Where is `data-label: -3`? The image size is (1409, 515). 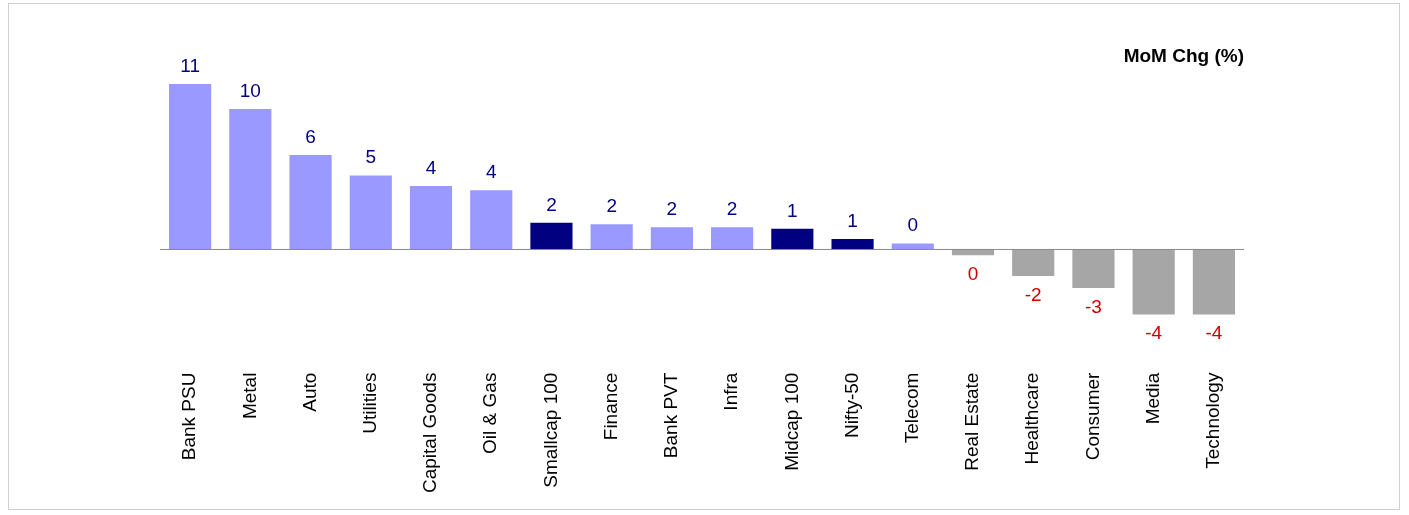 data-label: -3 is located at coordinates (1093, 306).